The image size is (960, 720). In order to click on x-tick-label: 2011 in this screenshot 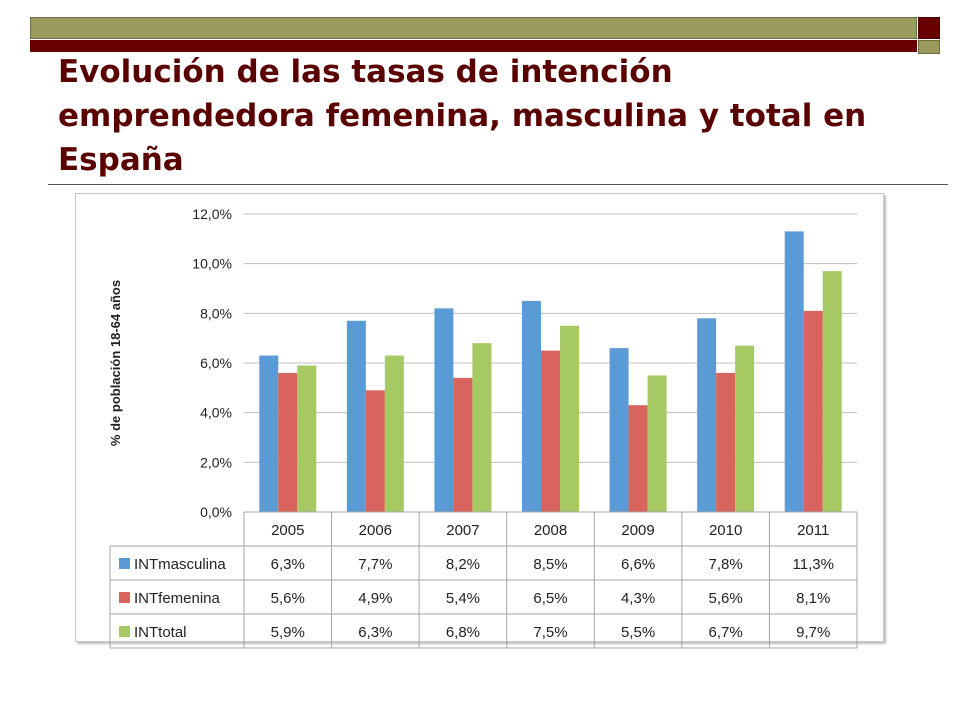, I will do `click(813, 530)`.